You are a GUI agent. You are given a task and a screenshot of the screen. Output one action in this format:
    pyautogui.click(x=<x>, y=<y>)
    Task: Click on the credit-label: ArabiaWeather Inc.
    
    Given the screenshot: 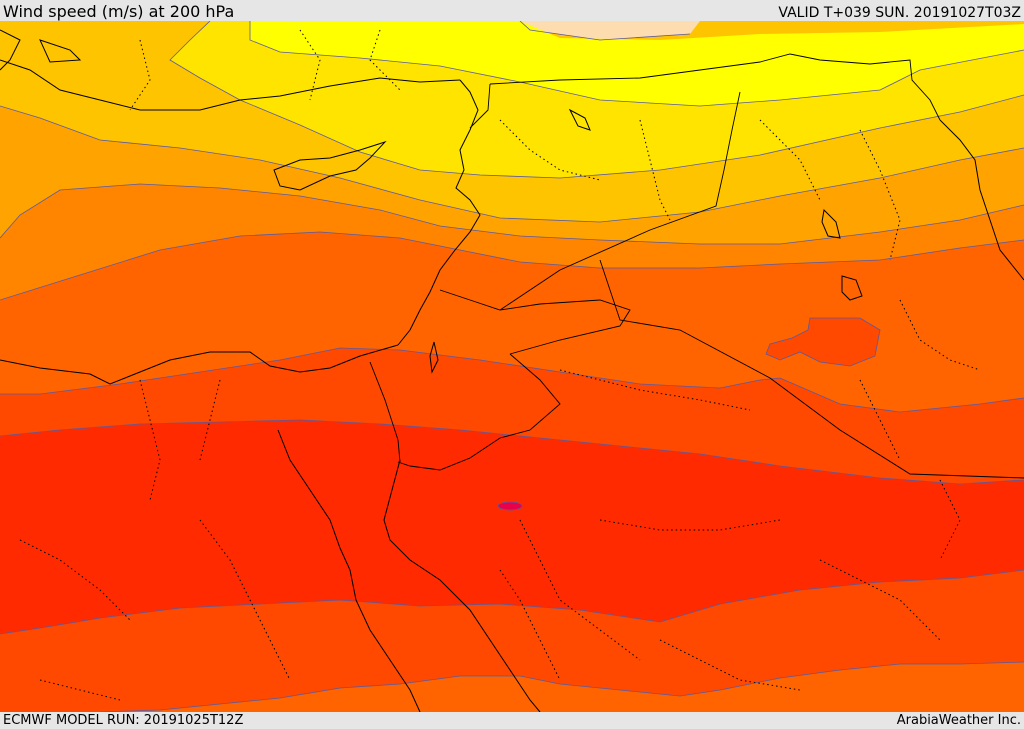 What is the action you would take?
    pyautogui.click(x=958, y=720)
    